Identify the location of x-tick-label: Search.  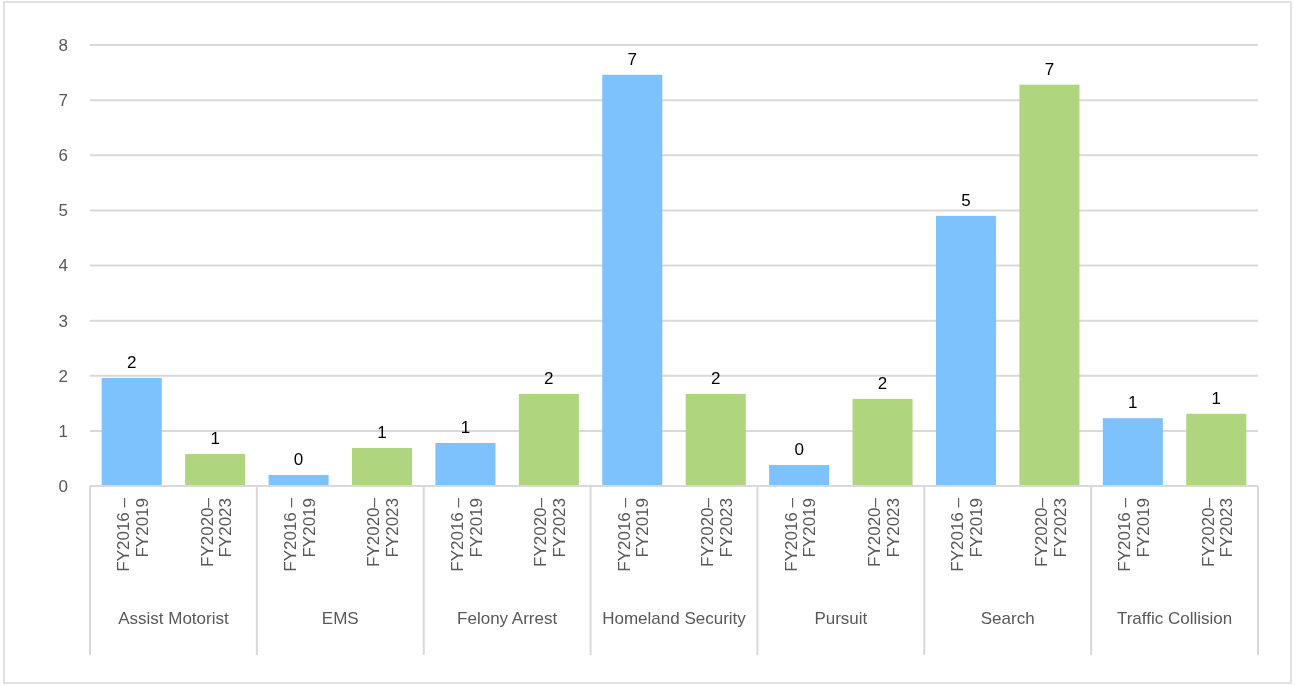
(1007, 618).